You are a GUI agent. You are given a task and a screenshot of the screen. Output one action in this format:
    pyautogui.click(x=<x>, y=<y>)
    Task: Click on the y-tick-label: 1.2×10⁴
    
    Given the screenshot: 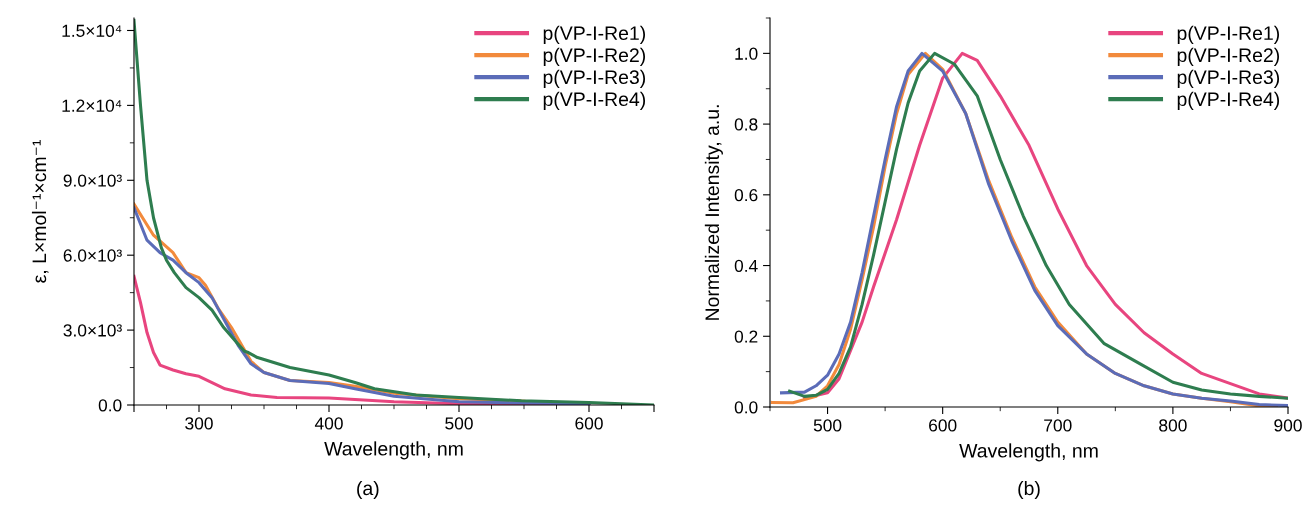 What is the action you would take?
    pyautogui.click(x=92, y=105)
    